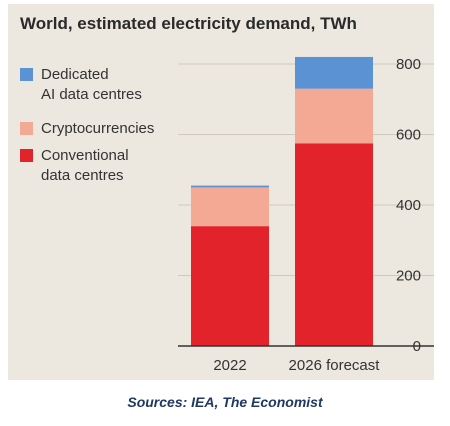 This screenshot has height=426, width=450. What do you see at coordinates (334, 116) in the screenshot?
I see `bar-2026-forecast-cryptocurrencies` at bounding box center [334, 116].